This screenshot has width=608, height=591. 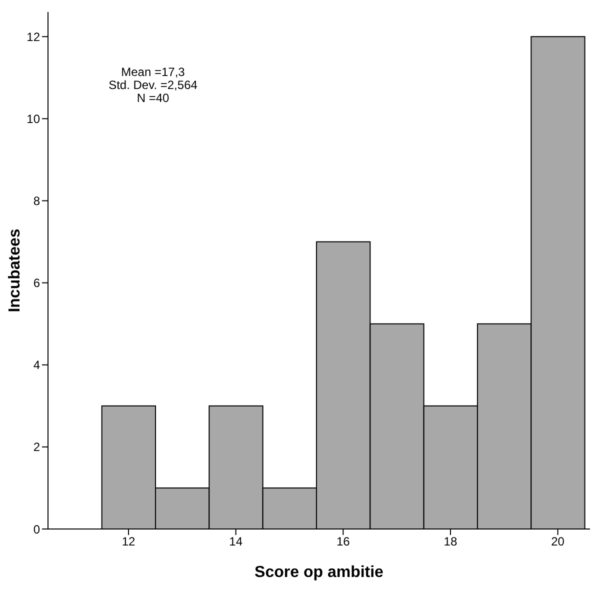 I want to click on x-tick-label: 16, so click(x=343, y=541).